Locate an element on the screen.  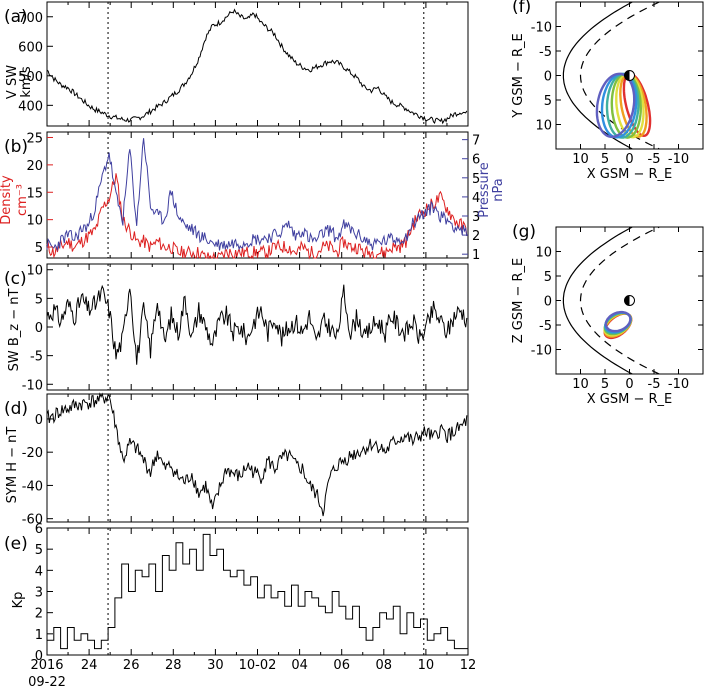
density-ylabel-1: Density is located at coordinates (7, 200).